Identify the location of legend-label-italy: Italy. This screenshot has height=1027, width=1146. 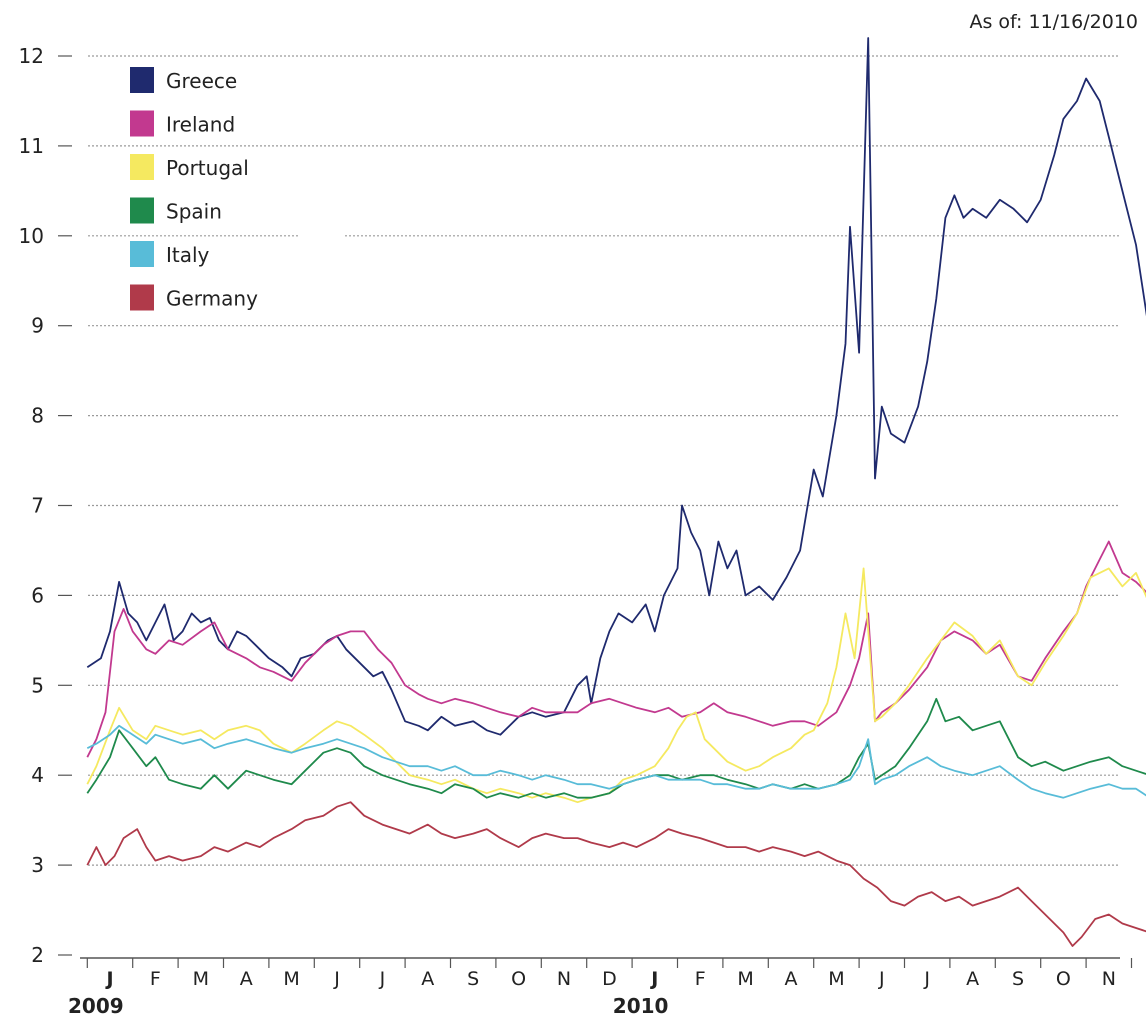
(188, 255).